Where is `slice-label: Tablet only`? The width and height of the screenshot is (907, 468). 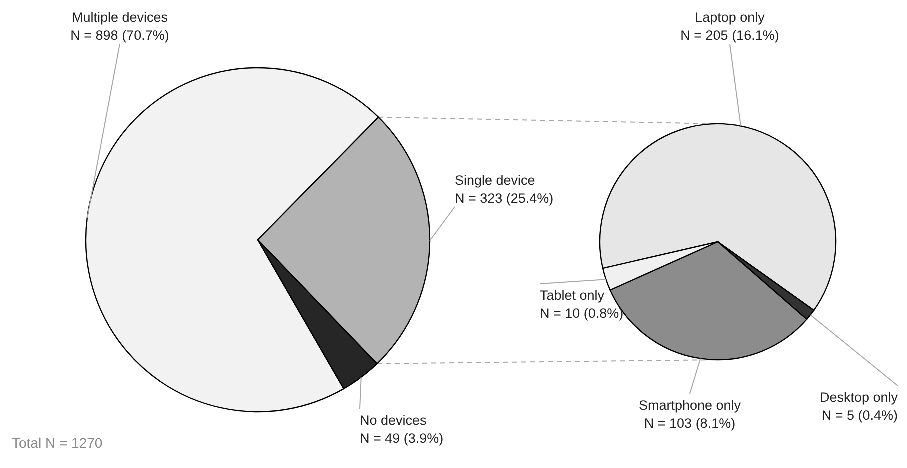
slice-label: Tablet only is located at coordinates (572, 295).